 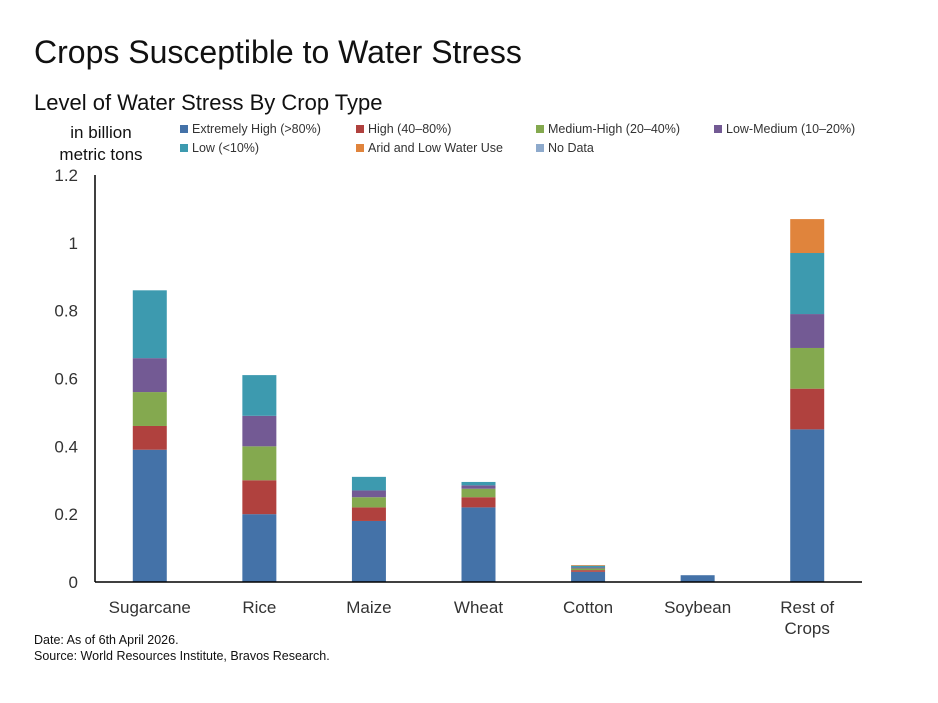 I want to click on x-tick-label: Cotton, so click(x=588, y=607).